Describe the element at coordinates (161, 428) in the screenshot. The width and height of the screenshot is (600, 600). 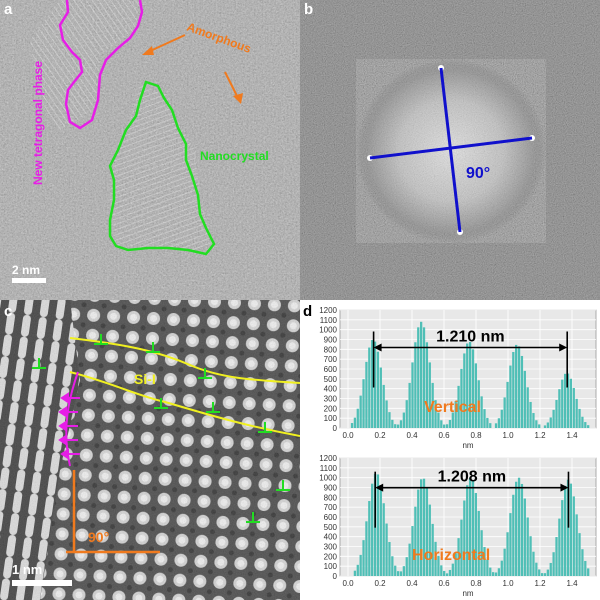
I see `dislocation-markers` at that location.